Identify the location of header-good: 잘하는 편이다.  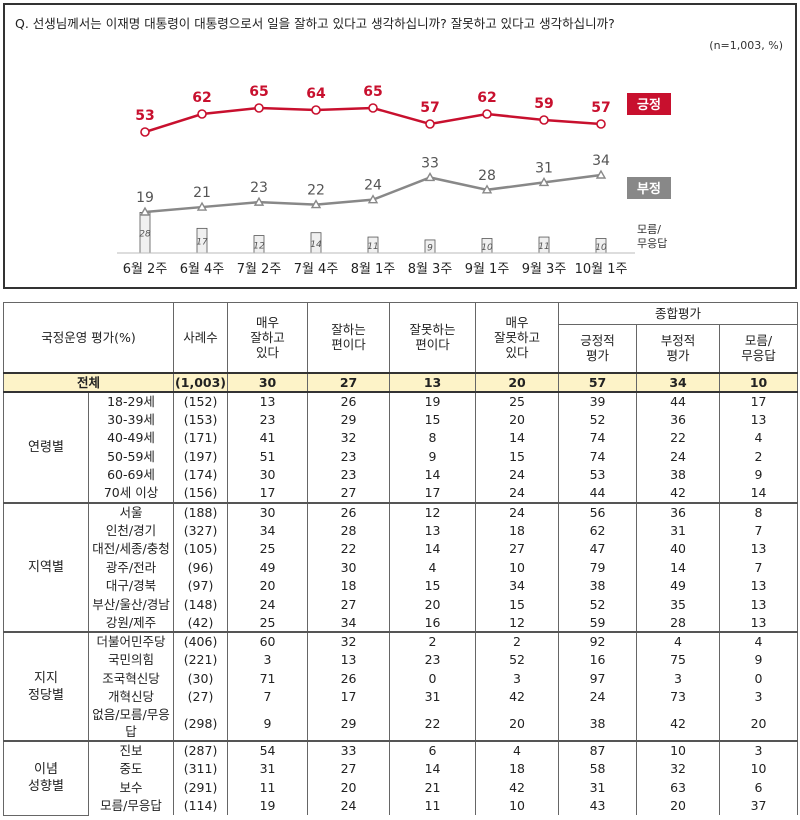
(349, 337).